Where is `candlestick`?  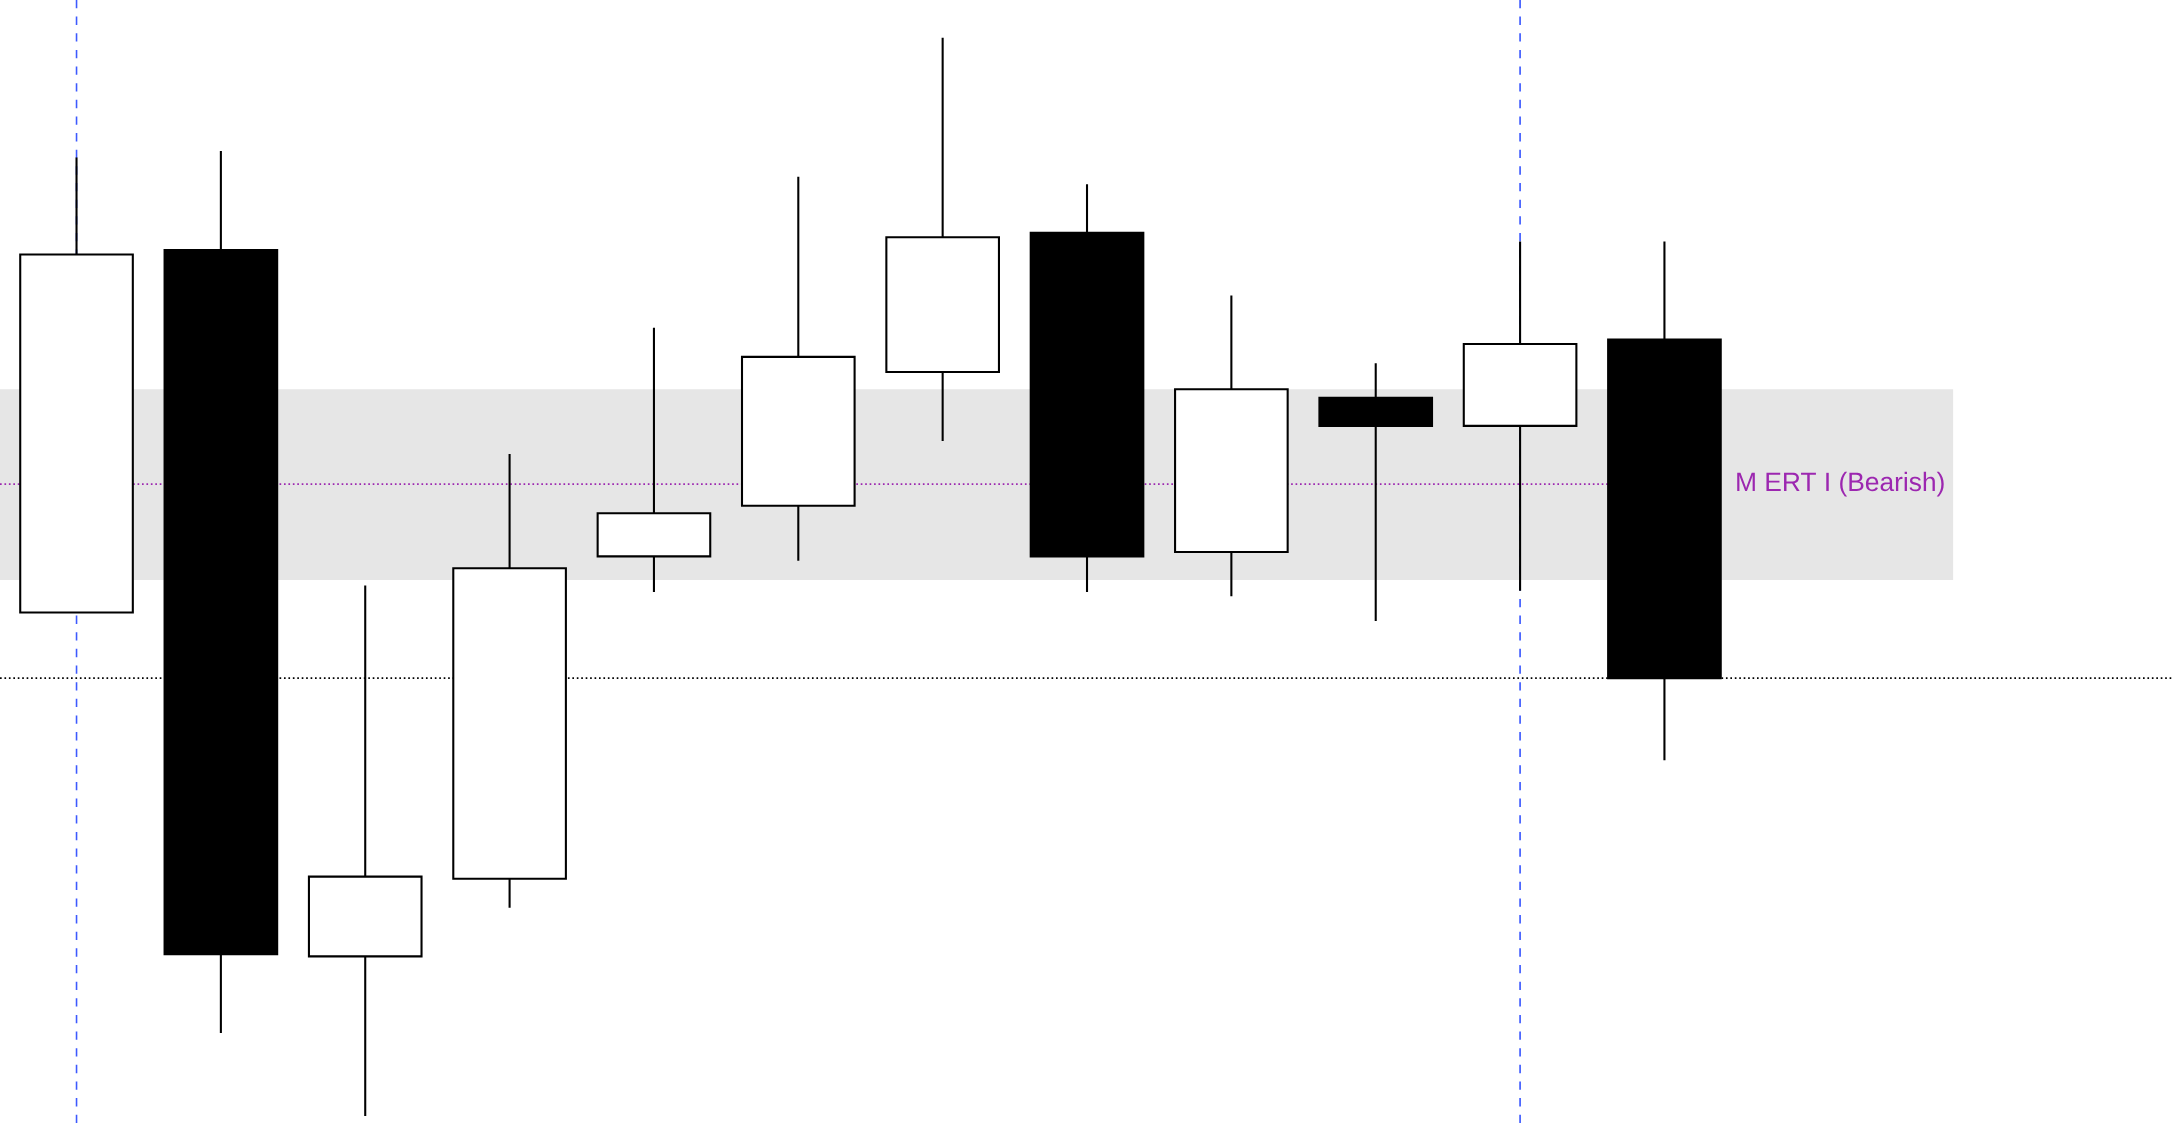
candlestick is located at coordinates (1376, 492).